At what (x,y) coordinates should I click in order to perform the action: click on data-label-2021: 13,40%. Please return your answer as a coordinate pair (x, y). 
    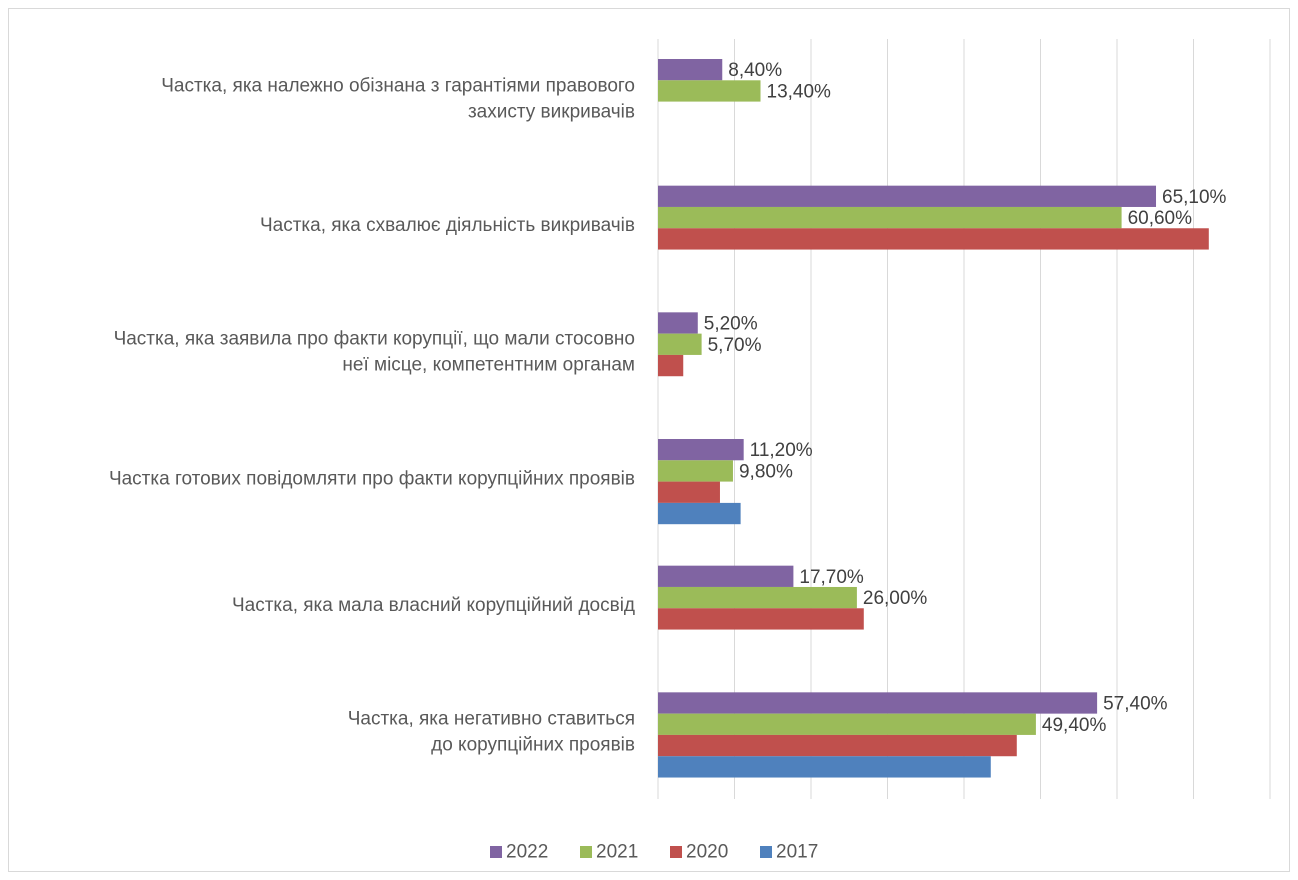
    Looking at the image, I should click on (799, 91).